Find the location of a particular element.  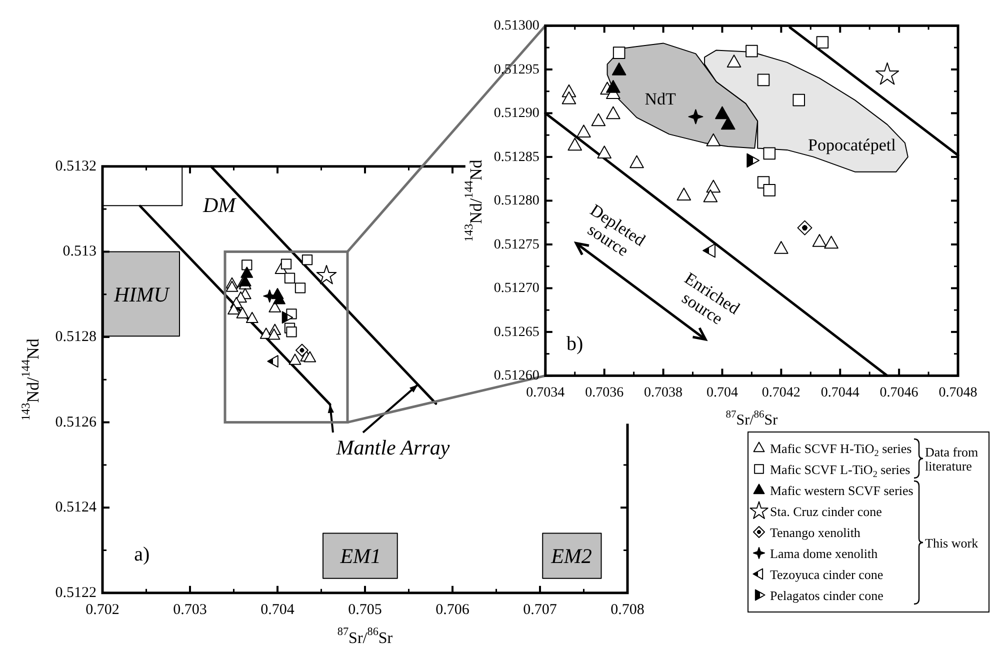

annotation: EM2 is located at coordinates (571, 556).